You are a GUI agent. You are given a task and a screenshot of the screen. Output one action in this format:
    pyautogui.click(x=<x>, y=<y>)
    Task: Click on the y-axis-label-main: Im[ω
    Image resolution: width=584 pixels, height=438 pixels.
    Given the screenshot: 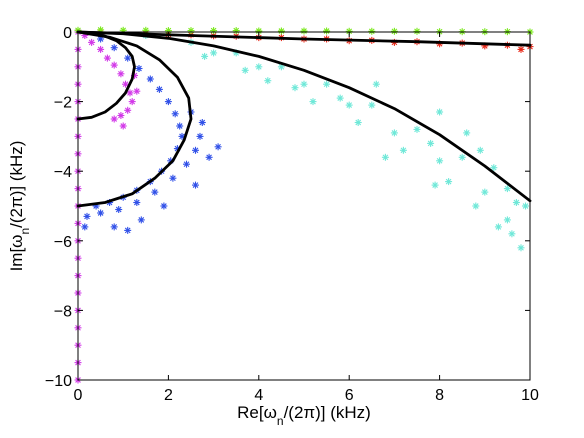 What is the action you would take?
    pyautogui.click(x=16, y=253)
    